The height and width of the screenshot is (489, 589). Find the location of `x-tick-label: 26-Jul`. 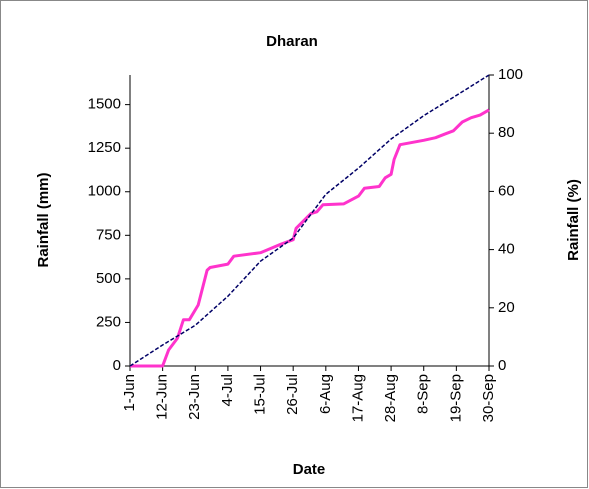

x-tick-label: 26-Jul is located at coordinates (292, 394).